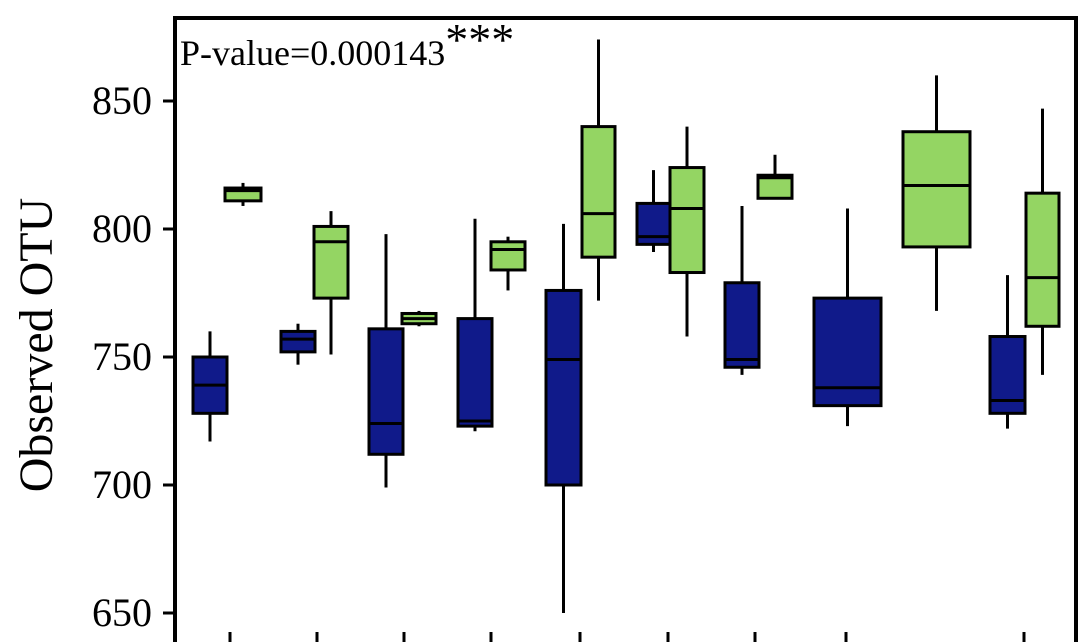 This screenshot has width=1082, height=642. I want to click on box-7-dark, so click(742, 290).